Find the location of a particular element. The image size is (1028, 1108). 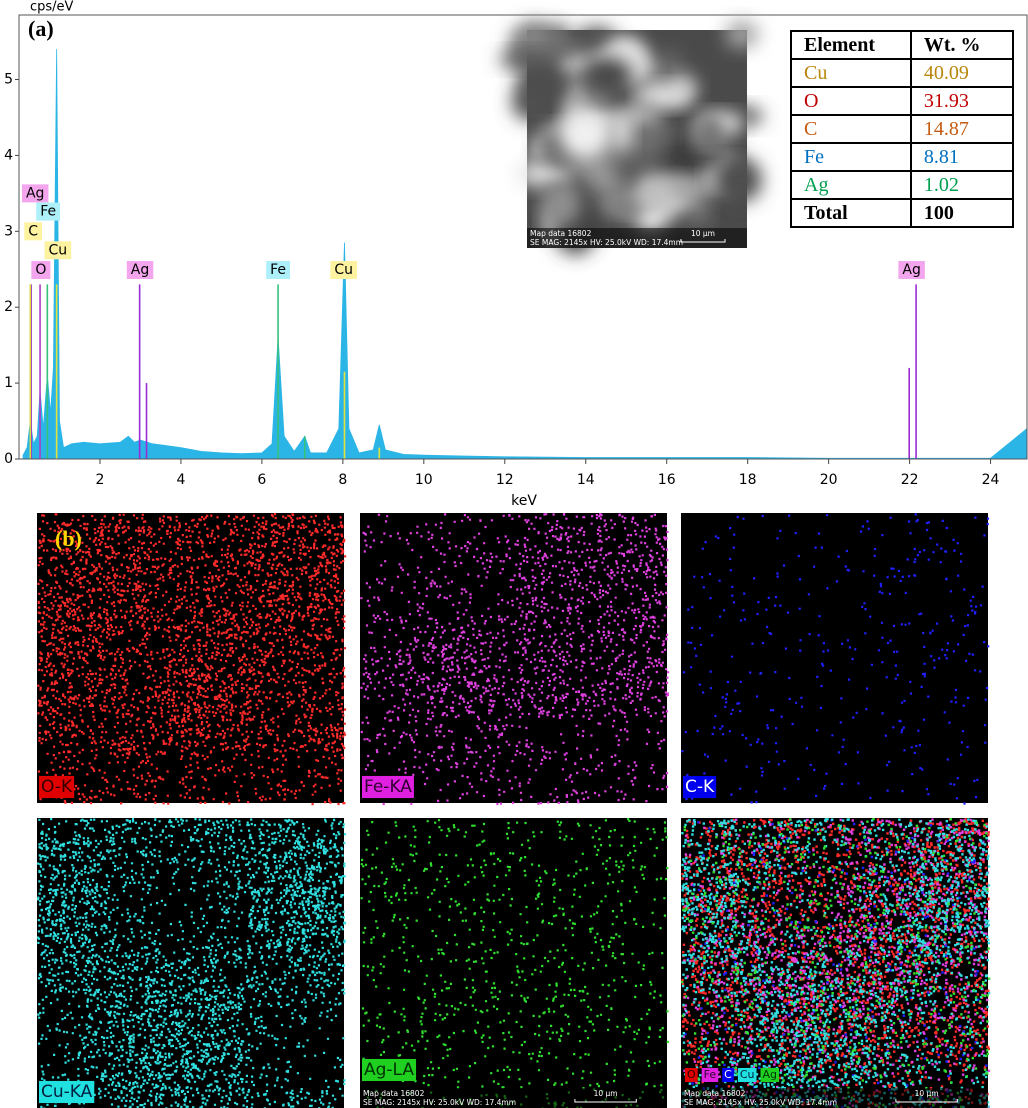

table-cell: Element is located at coordinates (851, 45).